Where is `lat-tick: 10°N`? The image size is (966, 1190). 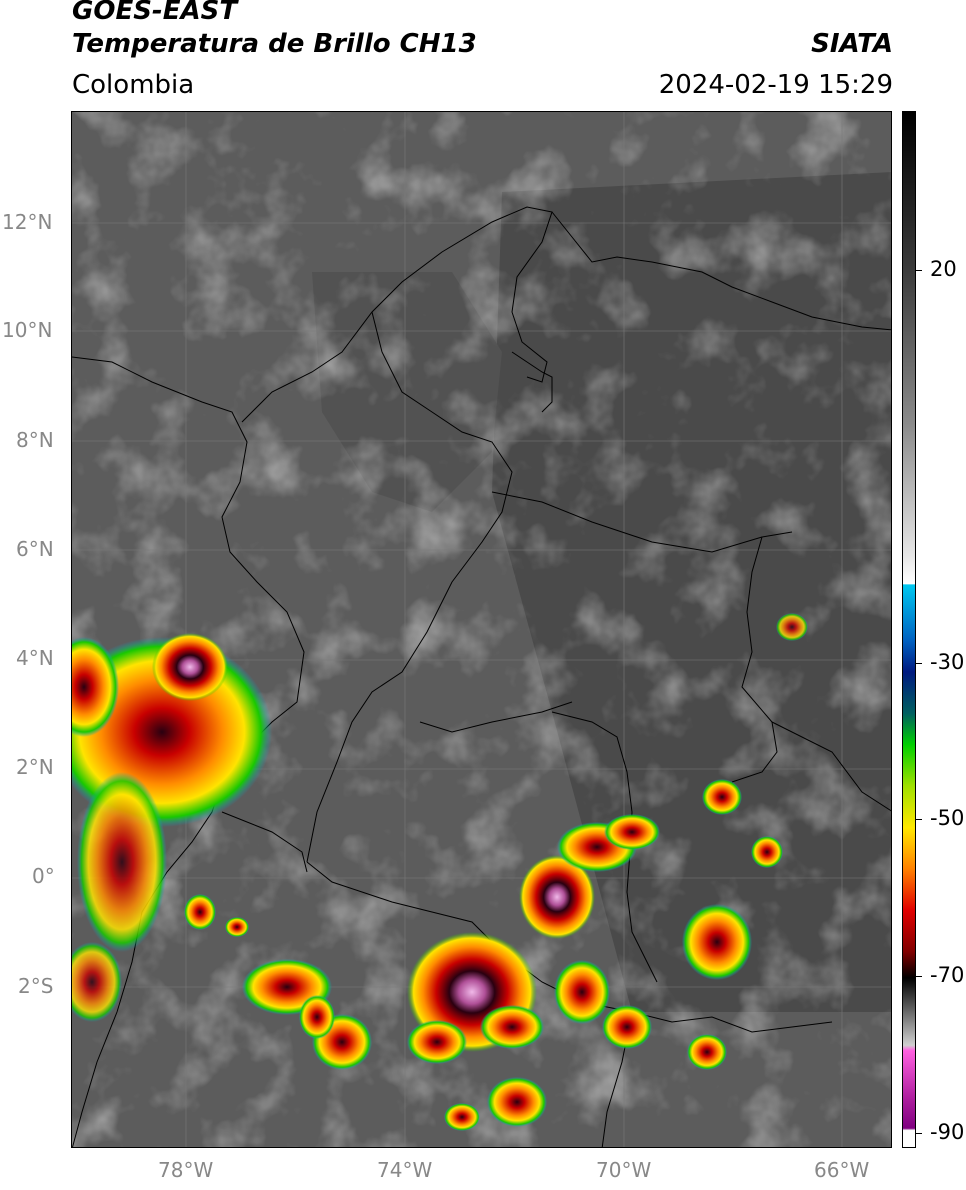 lat-tick: 10°N is located at coordinates (27, 330).